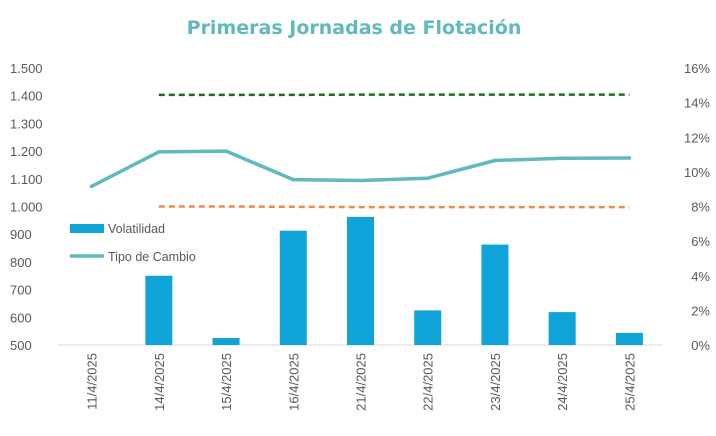 The image size is (716, 436). I want to click on left-tick-label: 500, so click(21, 345).